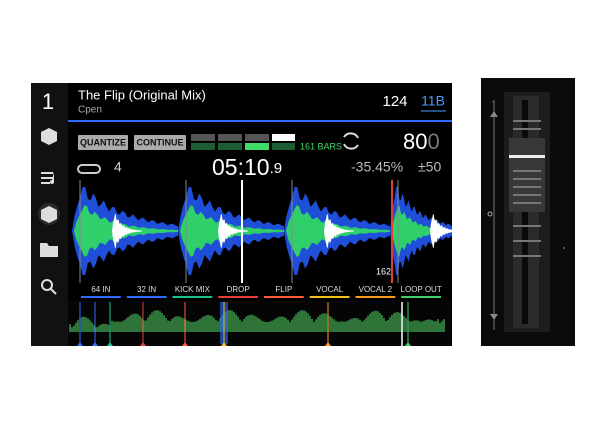  Describe the element at coordinates (415, 141) in the screenshot. I see `tempo-main: 80` at that location.